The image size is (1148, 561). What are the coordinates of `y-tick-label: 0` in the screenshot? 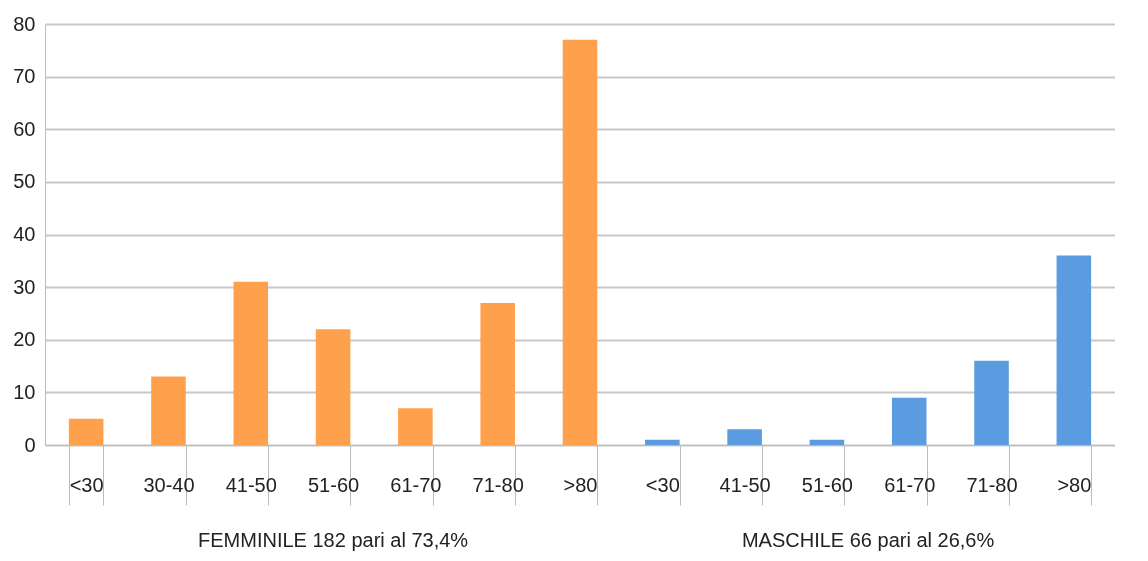 It's located at (30, 444).